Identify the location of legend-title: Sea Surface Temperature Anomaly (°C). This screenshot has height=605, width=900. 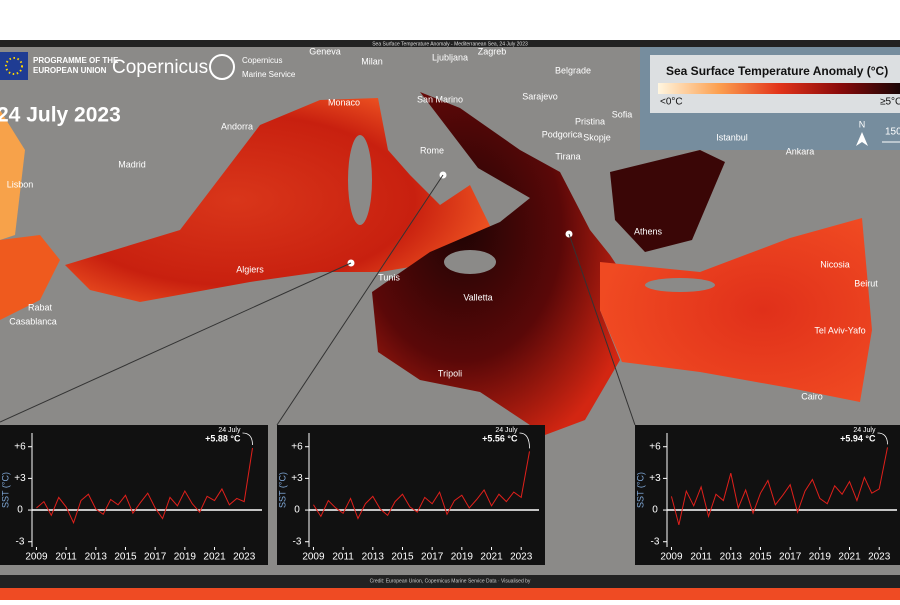
(777, 71).